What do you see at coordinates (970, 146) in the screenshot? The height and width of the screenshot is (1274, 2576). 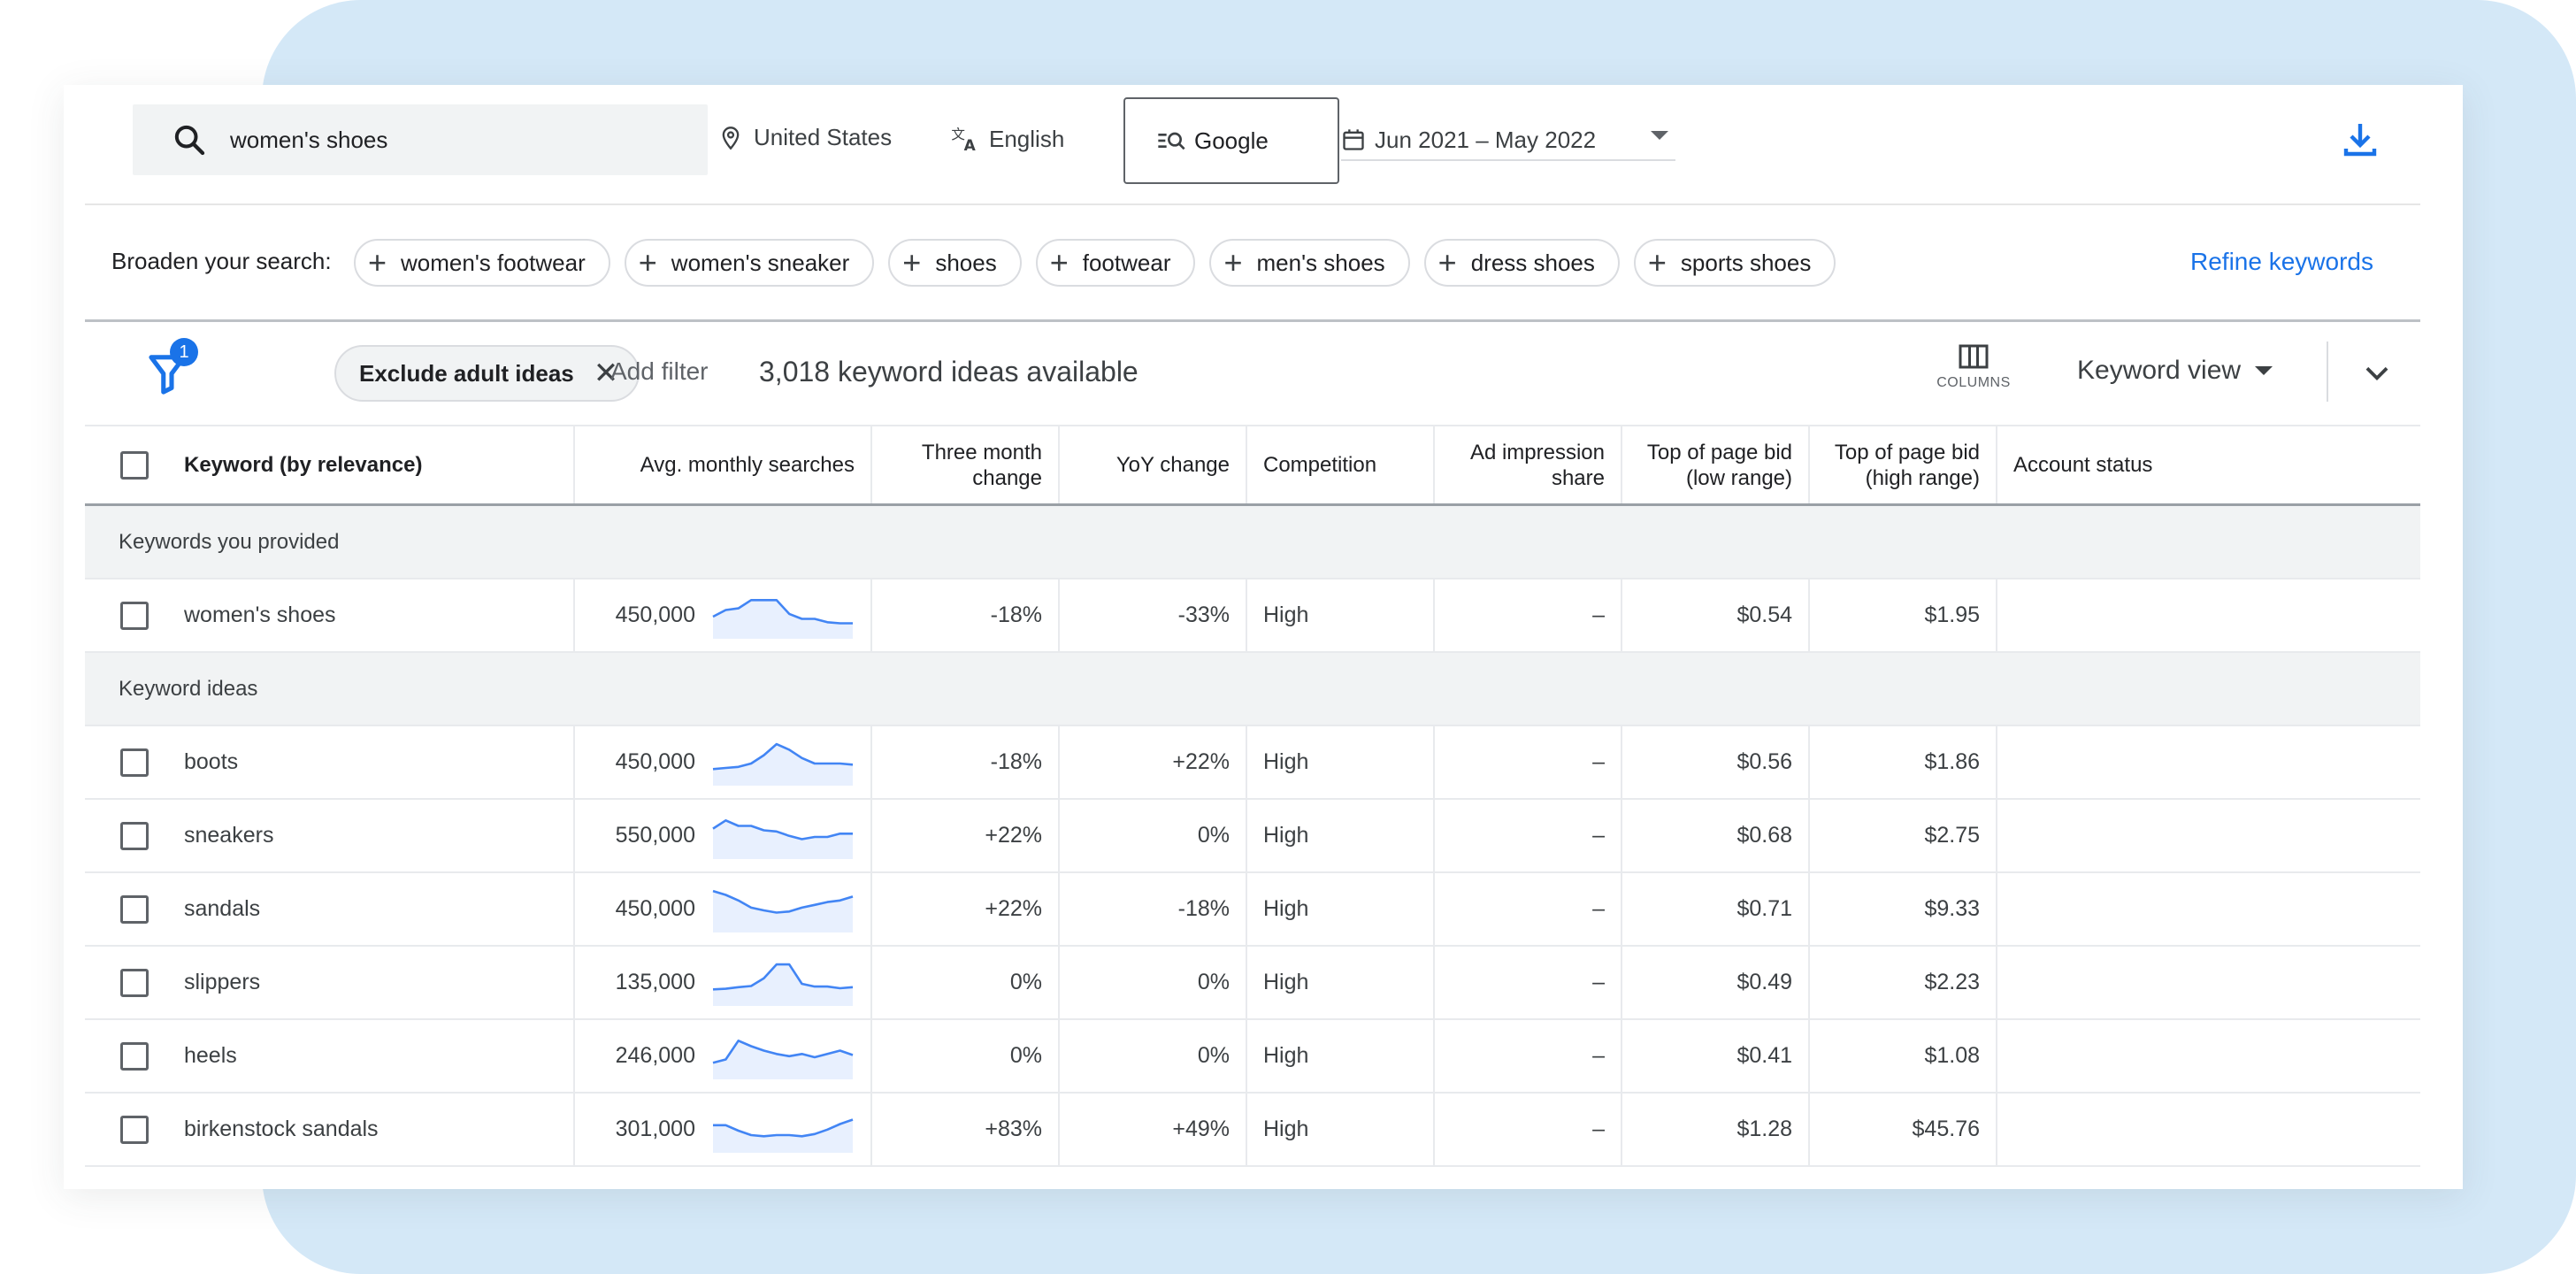 I see `svg-text: A` at bounding box center [970, 146].